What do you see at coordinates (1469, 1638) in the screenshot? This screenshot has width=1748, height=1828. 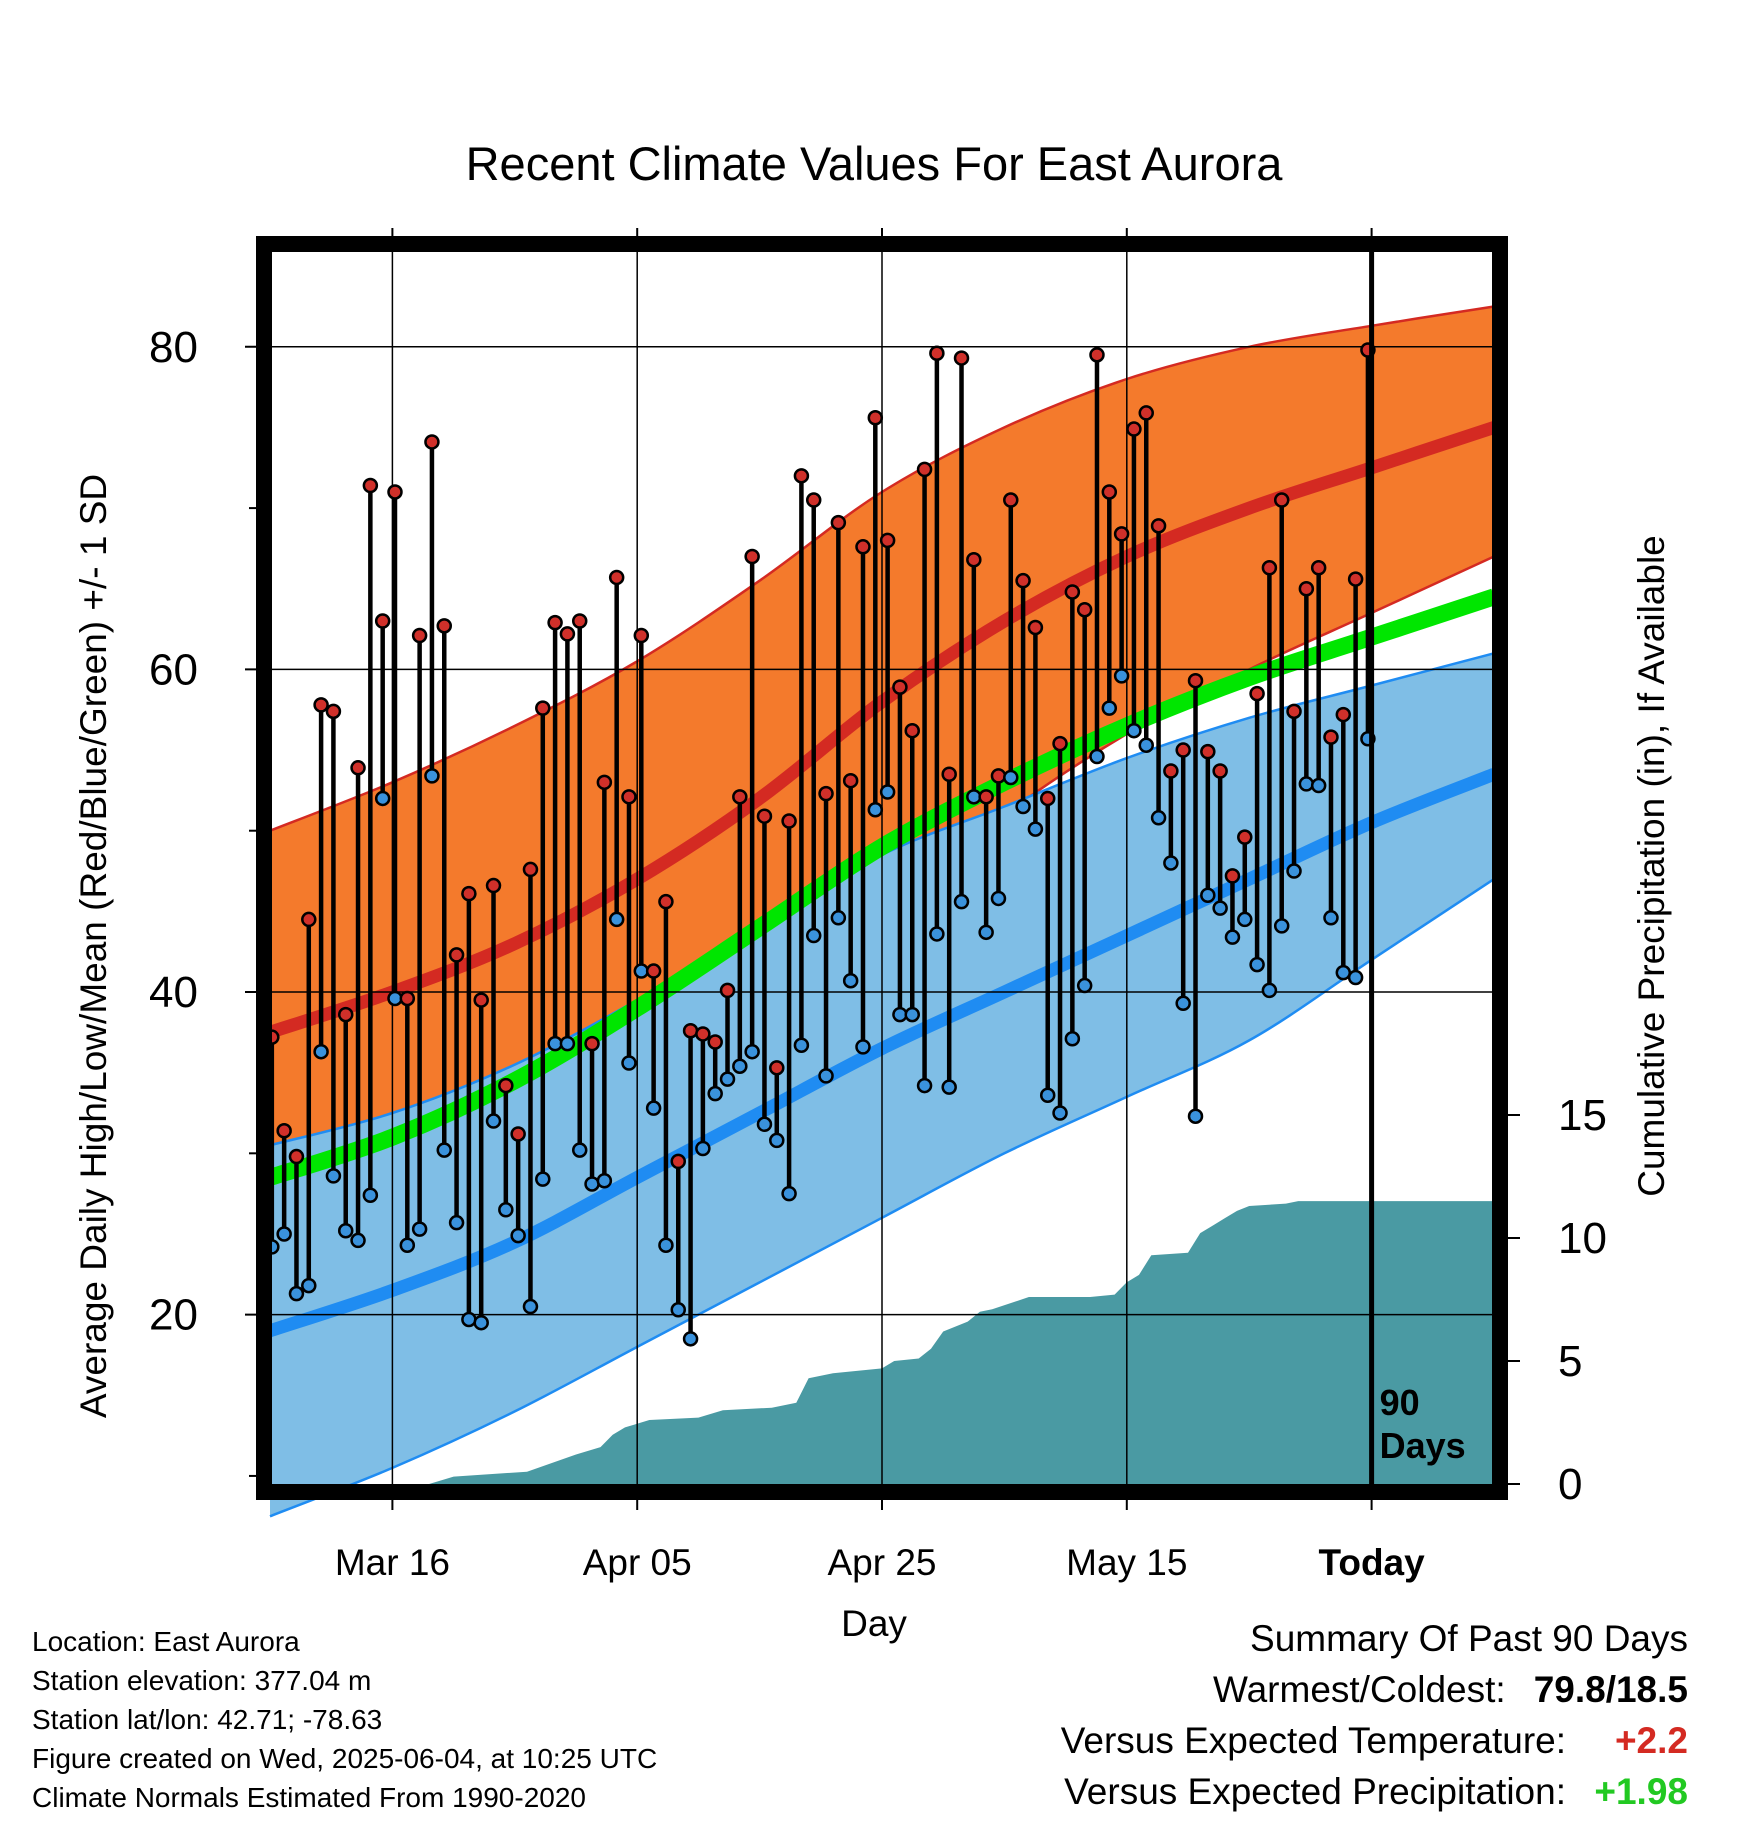 I see `summary-title: Summary Of Past 90 Days` at bounding box center [1469, 1638].